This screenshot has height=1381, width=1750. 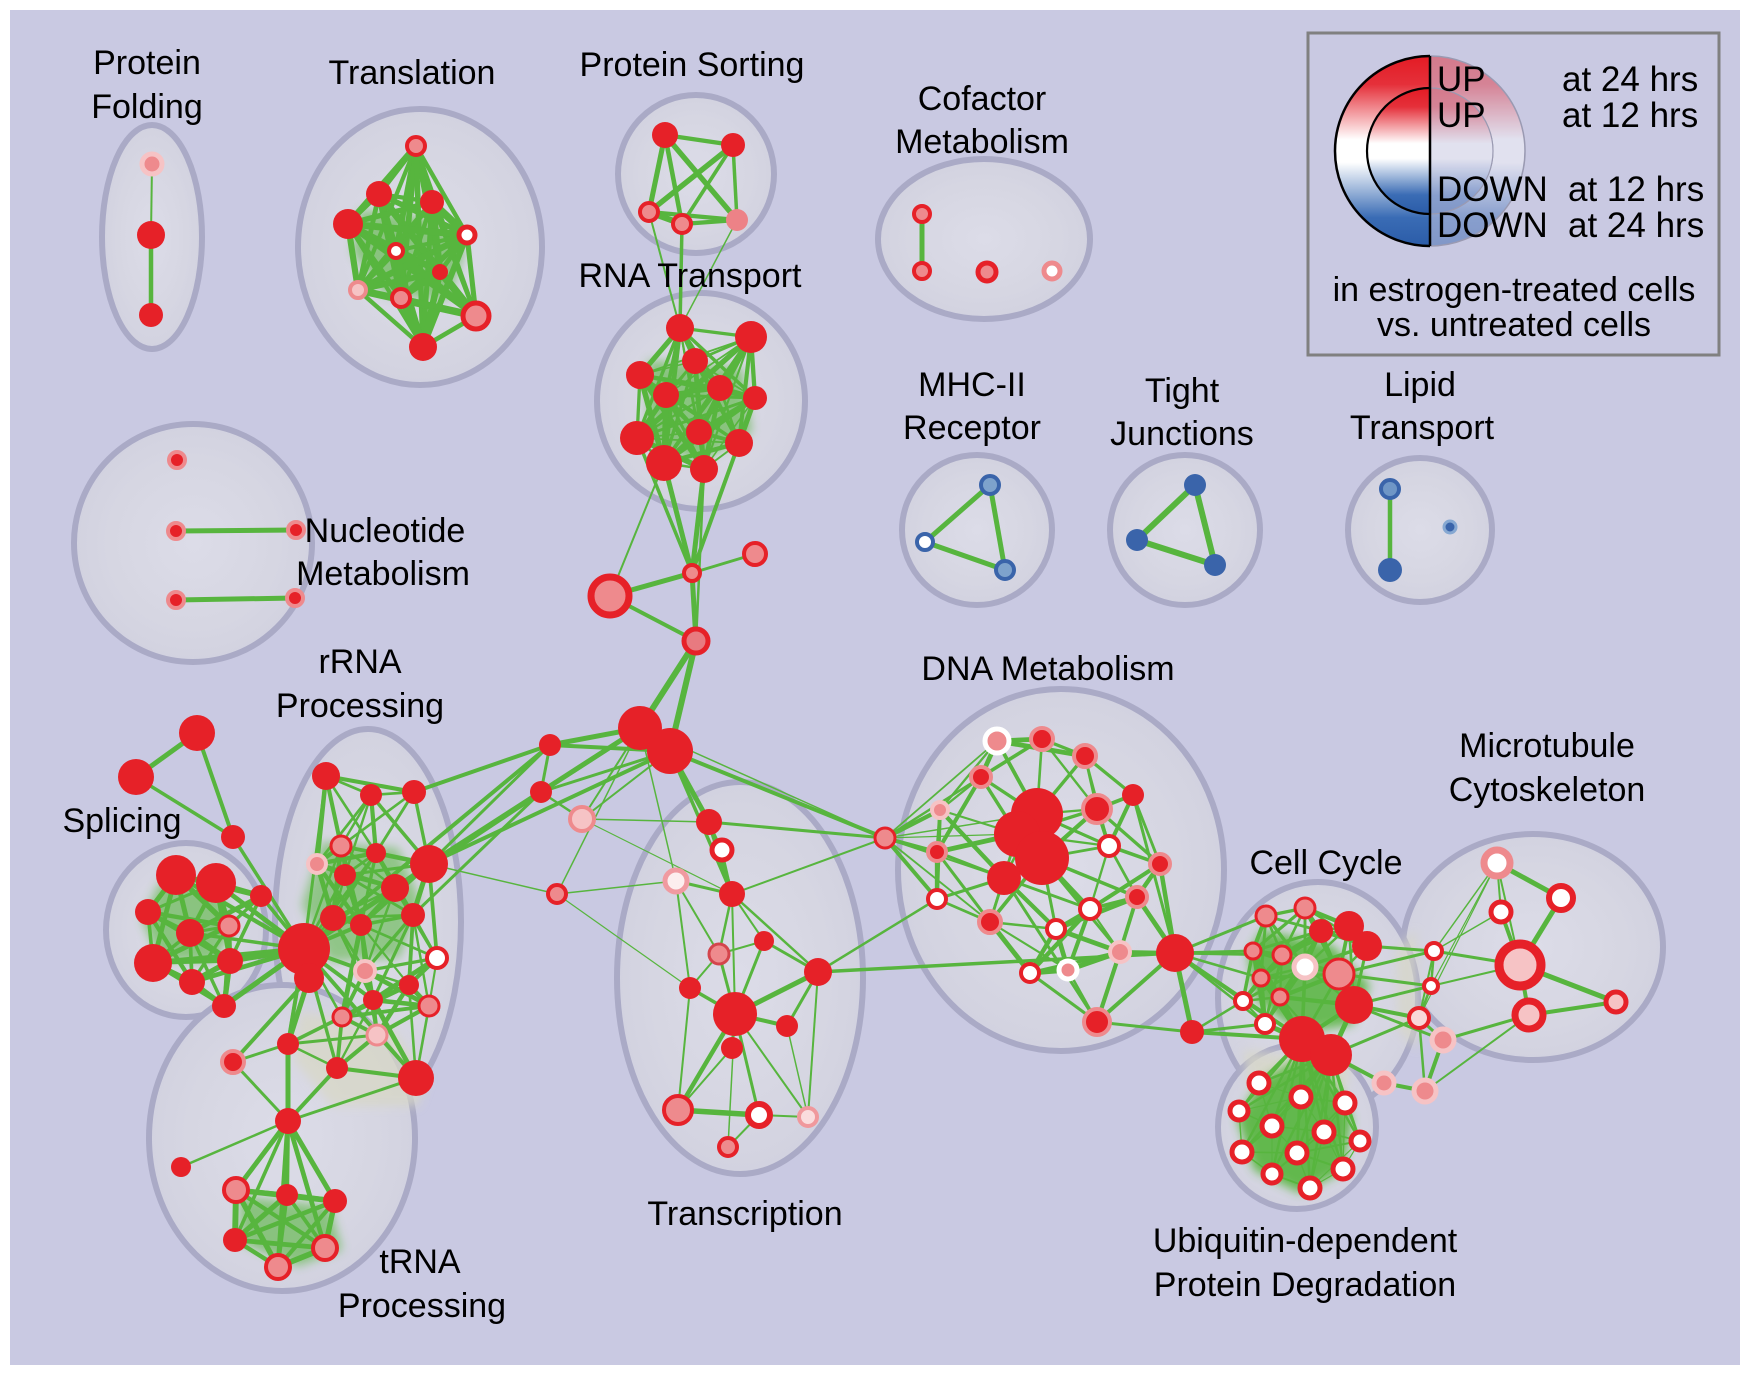 What do you see at coordinates (1047, 669) in the screenshot?
I see `svg-text: DNA Metabolism` at bounding box center [1047, 669].